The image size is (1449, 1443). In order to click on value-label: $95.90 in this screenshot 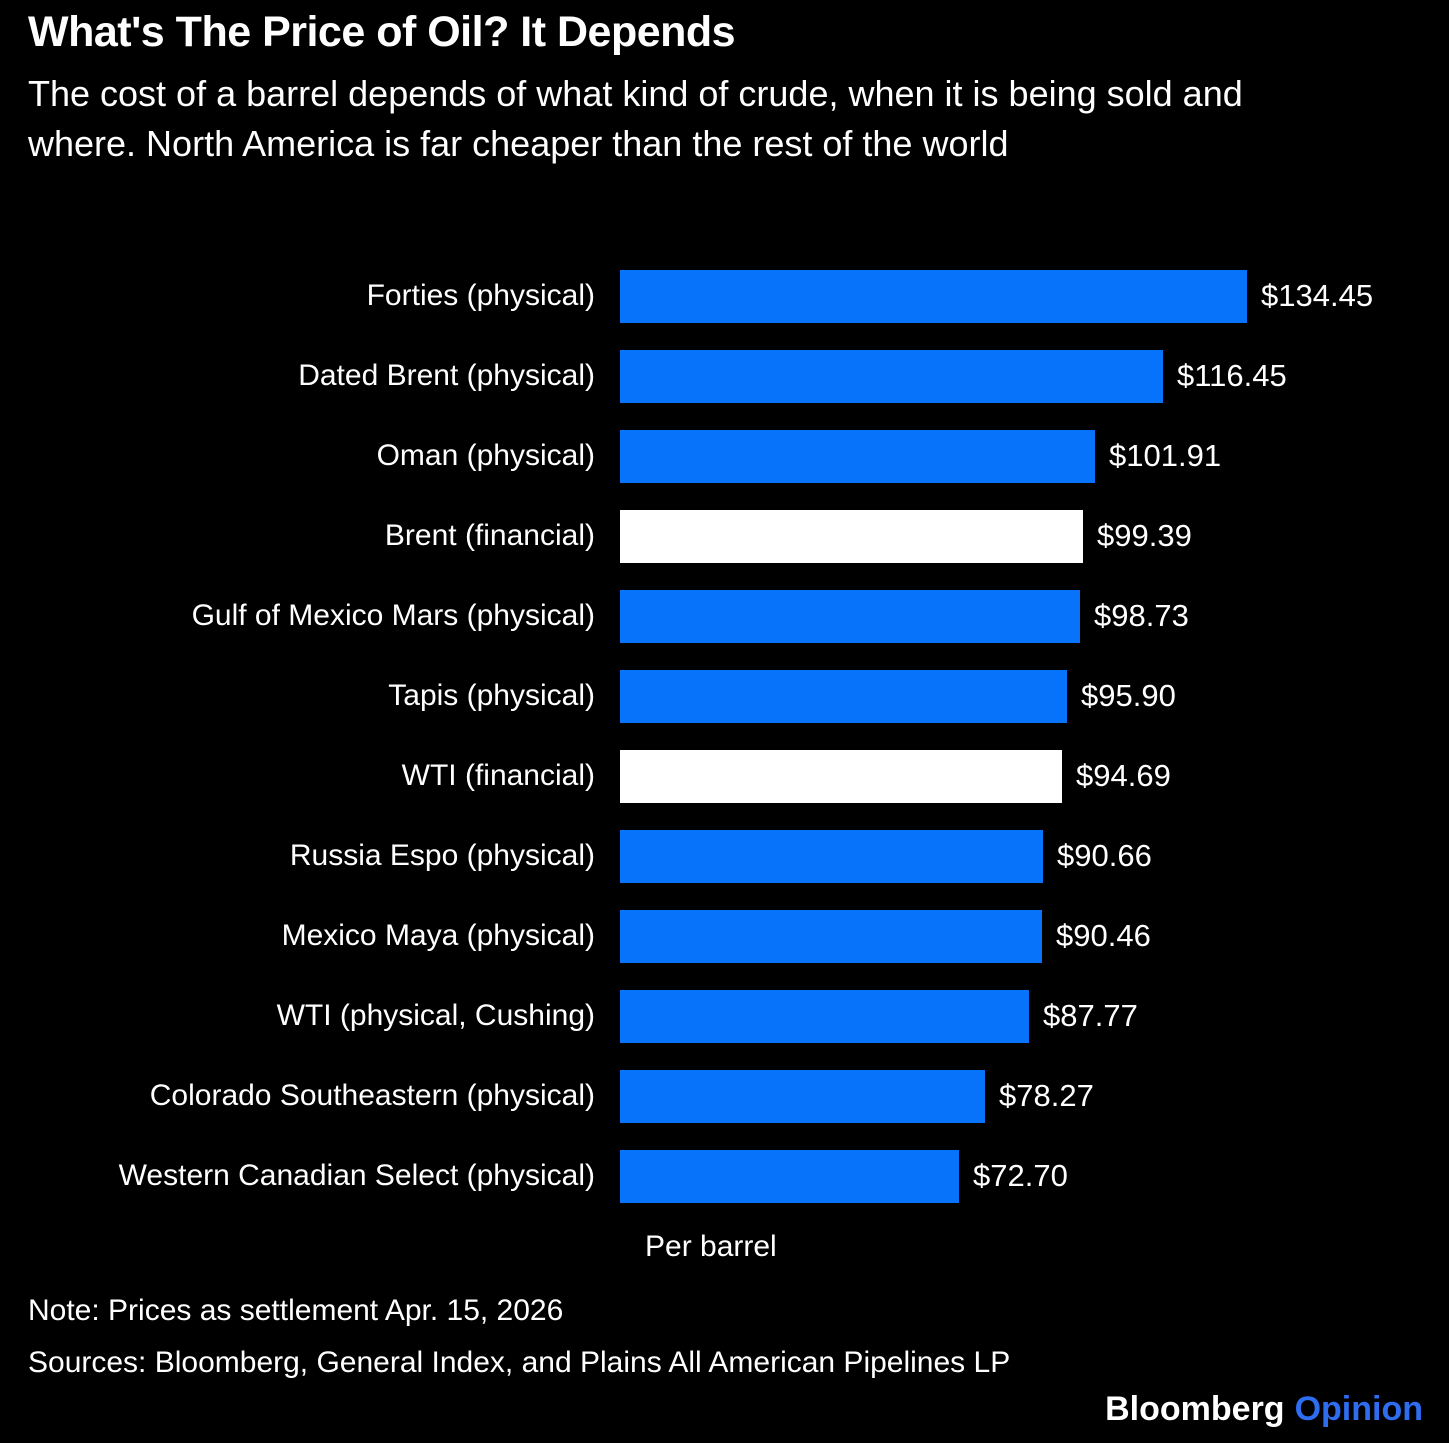, I will do `click(1128, 695)`.